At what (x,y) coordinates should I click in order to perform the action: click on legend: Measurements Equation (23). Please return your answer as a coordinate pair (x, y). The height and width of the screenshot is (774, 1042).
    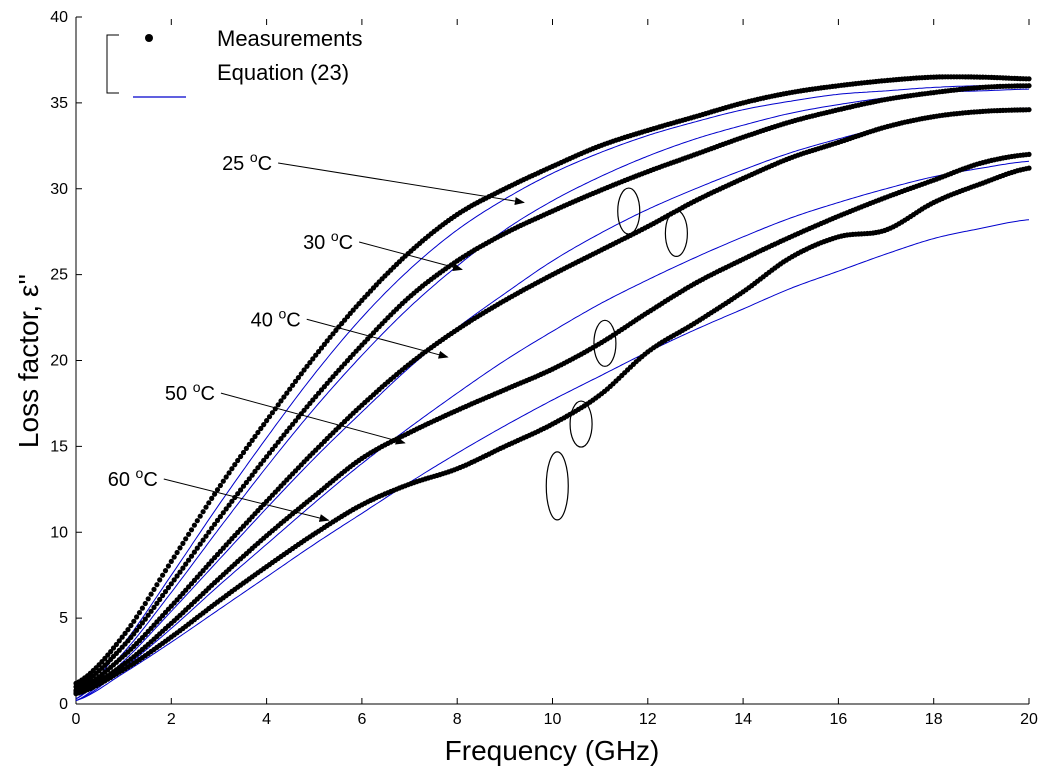
    Looking at the image, I should click on (234, 62).